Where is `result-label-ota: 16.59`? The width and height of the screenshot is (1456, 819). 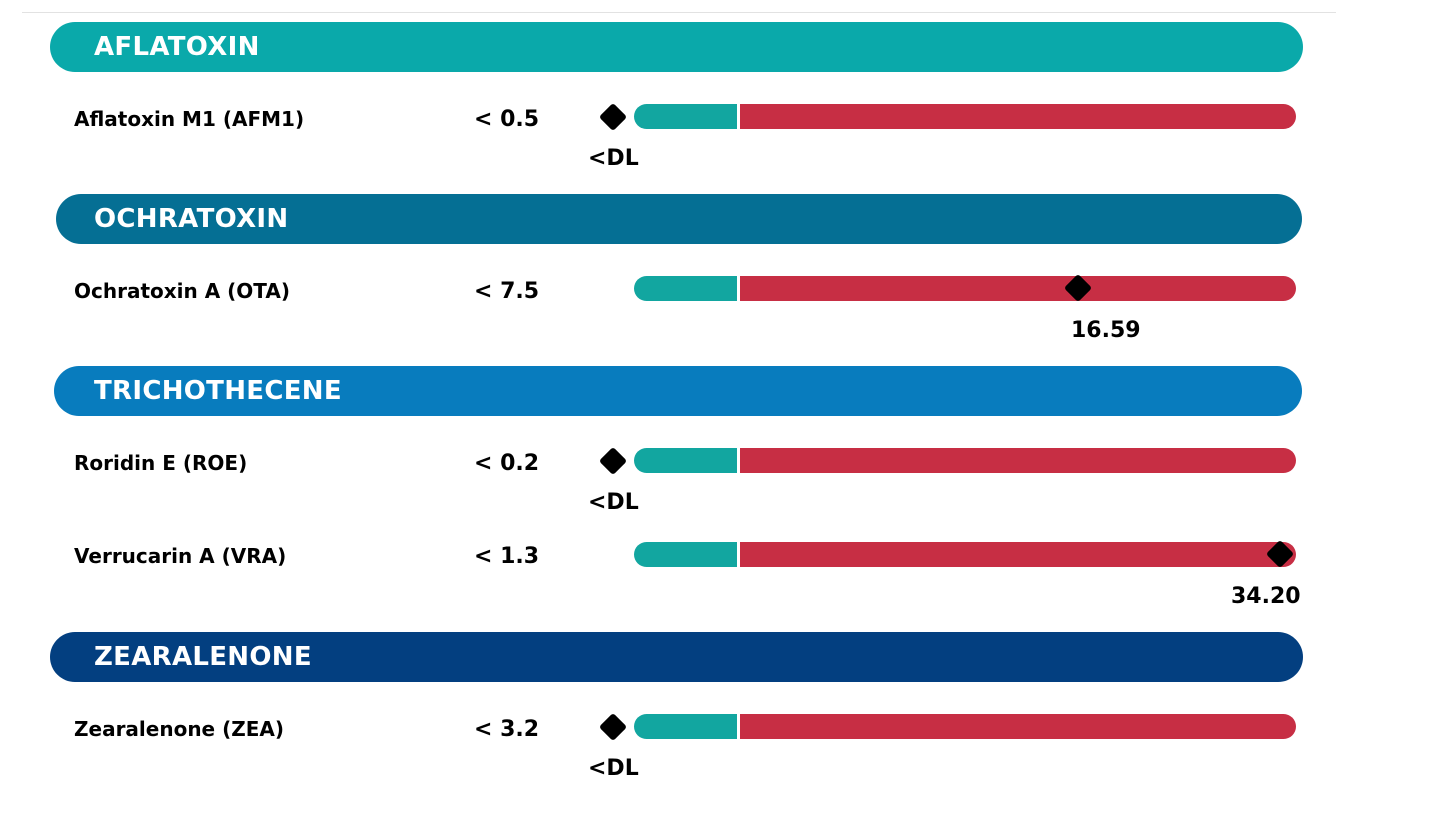
result-label-ota: 16.59 is located at coordinates (1106, 330).